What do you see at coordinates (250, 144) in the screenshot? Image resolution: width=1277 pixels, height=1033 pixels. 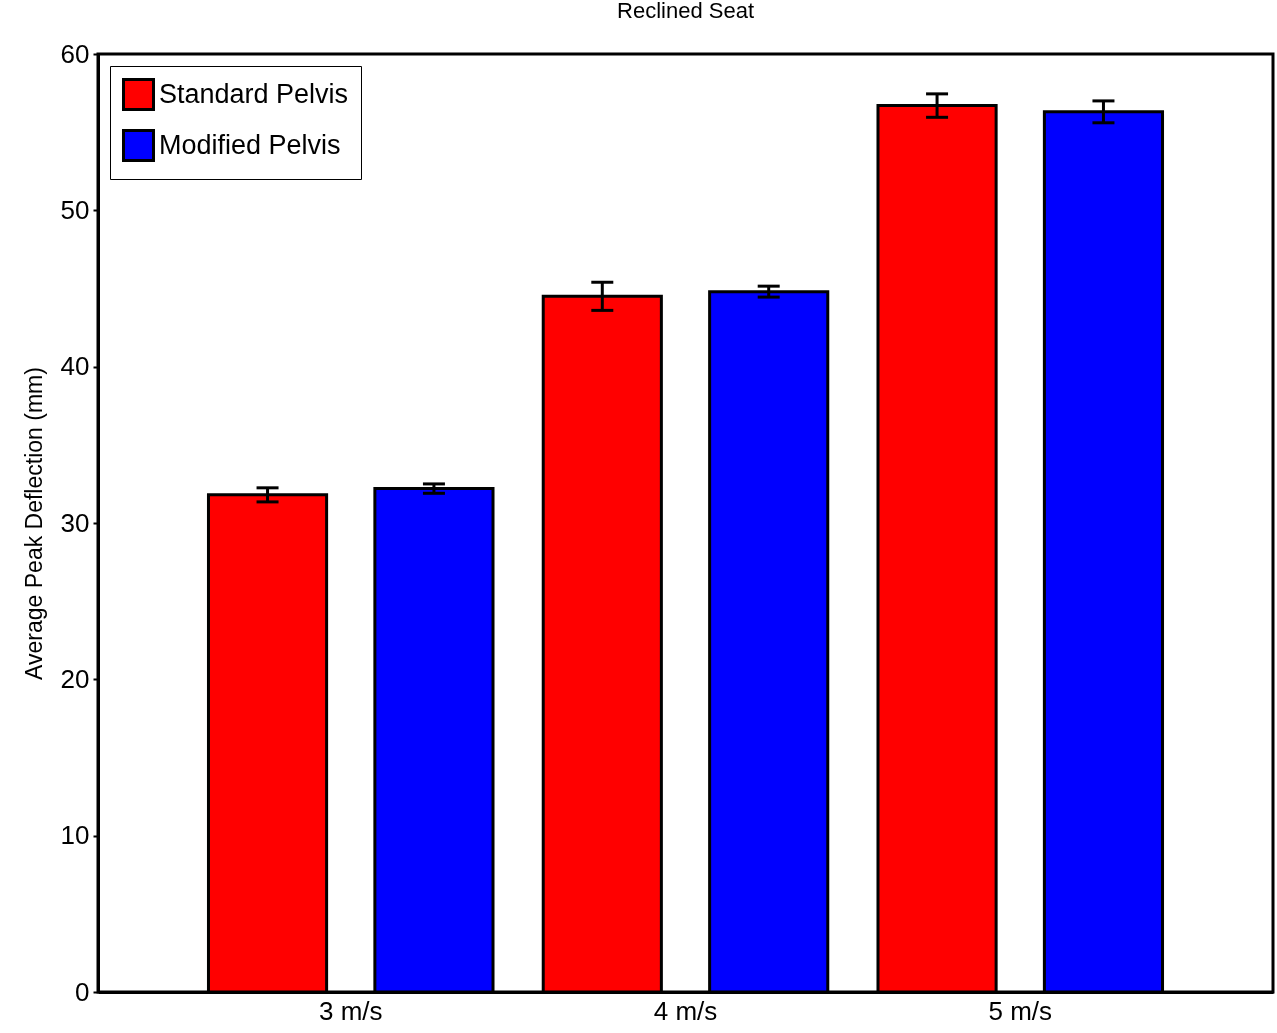 I see `legend-label: Modified Pelvis` at bounding box center [250, 144].